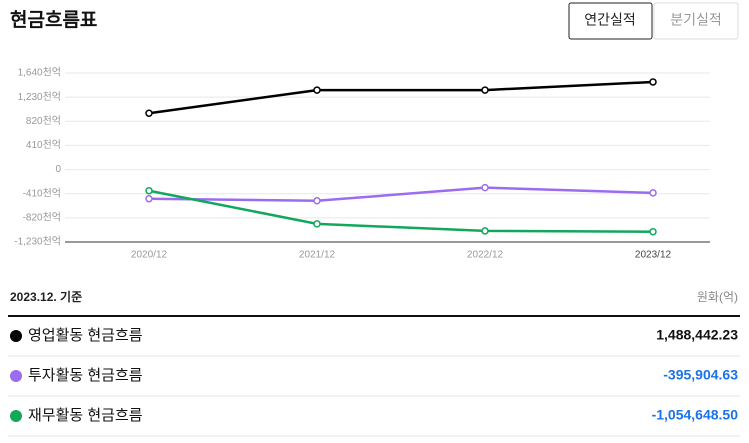 This screenshot has height=443, width=749. Describe the element at coordinates (39, 73) in the screenshot. I see `y-tick-label: 1,640천억` at that location.